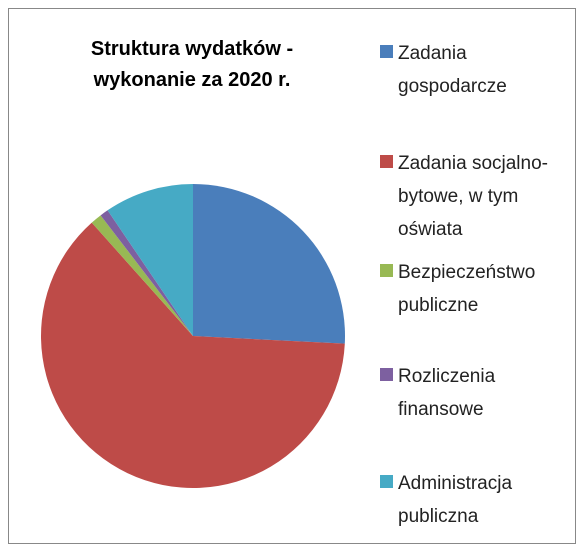  What do you see at coordinates (473, 196) in the screenshot?
I see `legend-label: Zadania socjalno-bytowe, w tym oświata` at bounding box center [473, 196].